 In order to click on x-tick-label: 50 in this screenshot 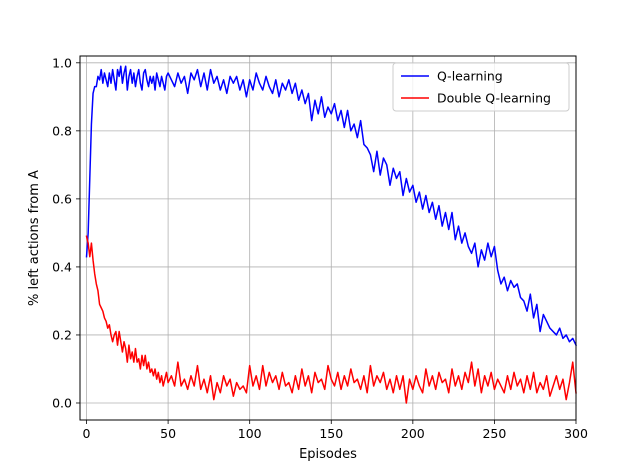, I will do `click(168, 433)`.